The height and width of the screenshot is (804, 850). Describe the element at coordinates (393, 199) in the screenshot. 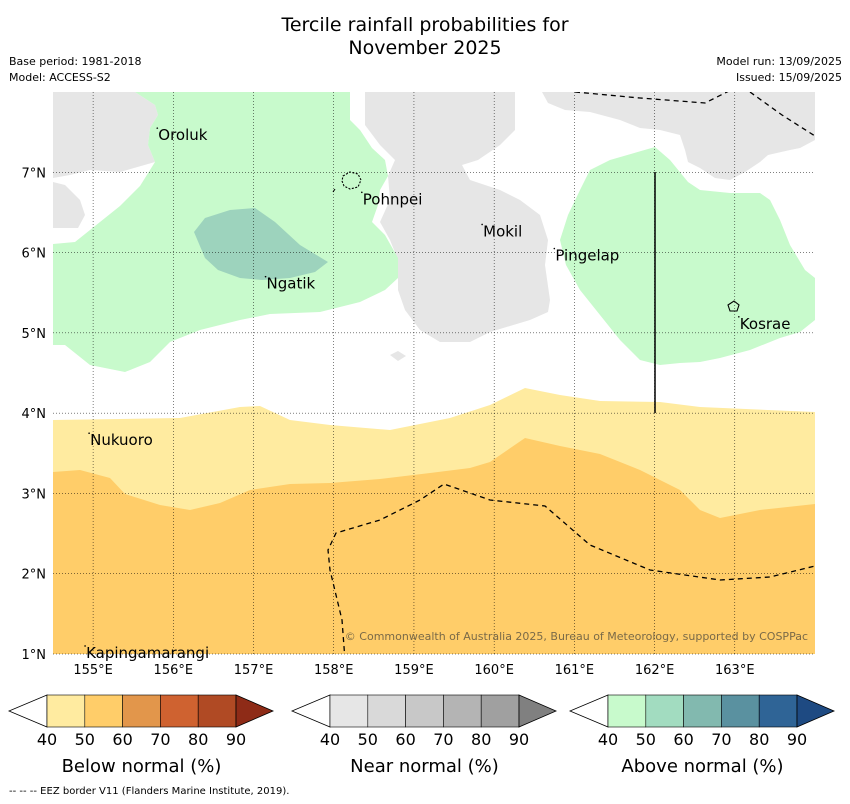

I see `place-label: Pohnpei` at that location.